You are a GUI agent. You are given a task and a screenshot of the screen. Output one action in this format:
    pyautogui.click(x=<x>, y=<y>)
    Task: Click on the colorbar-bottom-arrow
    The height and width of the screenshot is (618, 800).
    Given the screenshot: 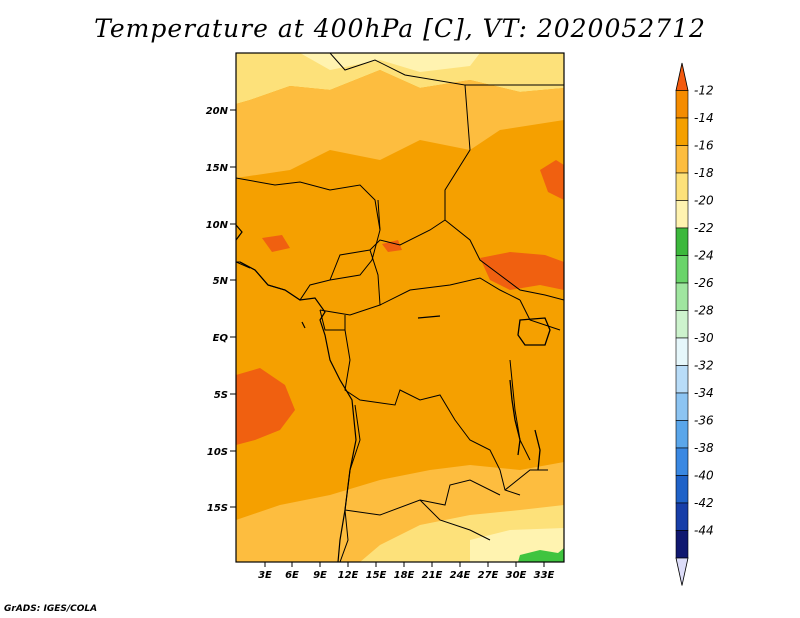 What is the action you would take?
    pyautogui.click(x=682, y=571)
    